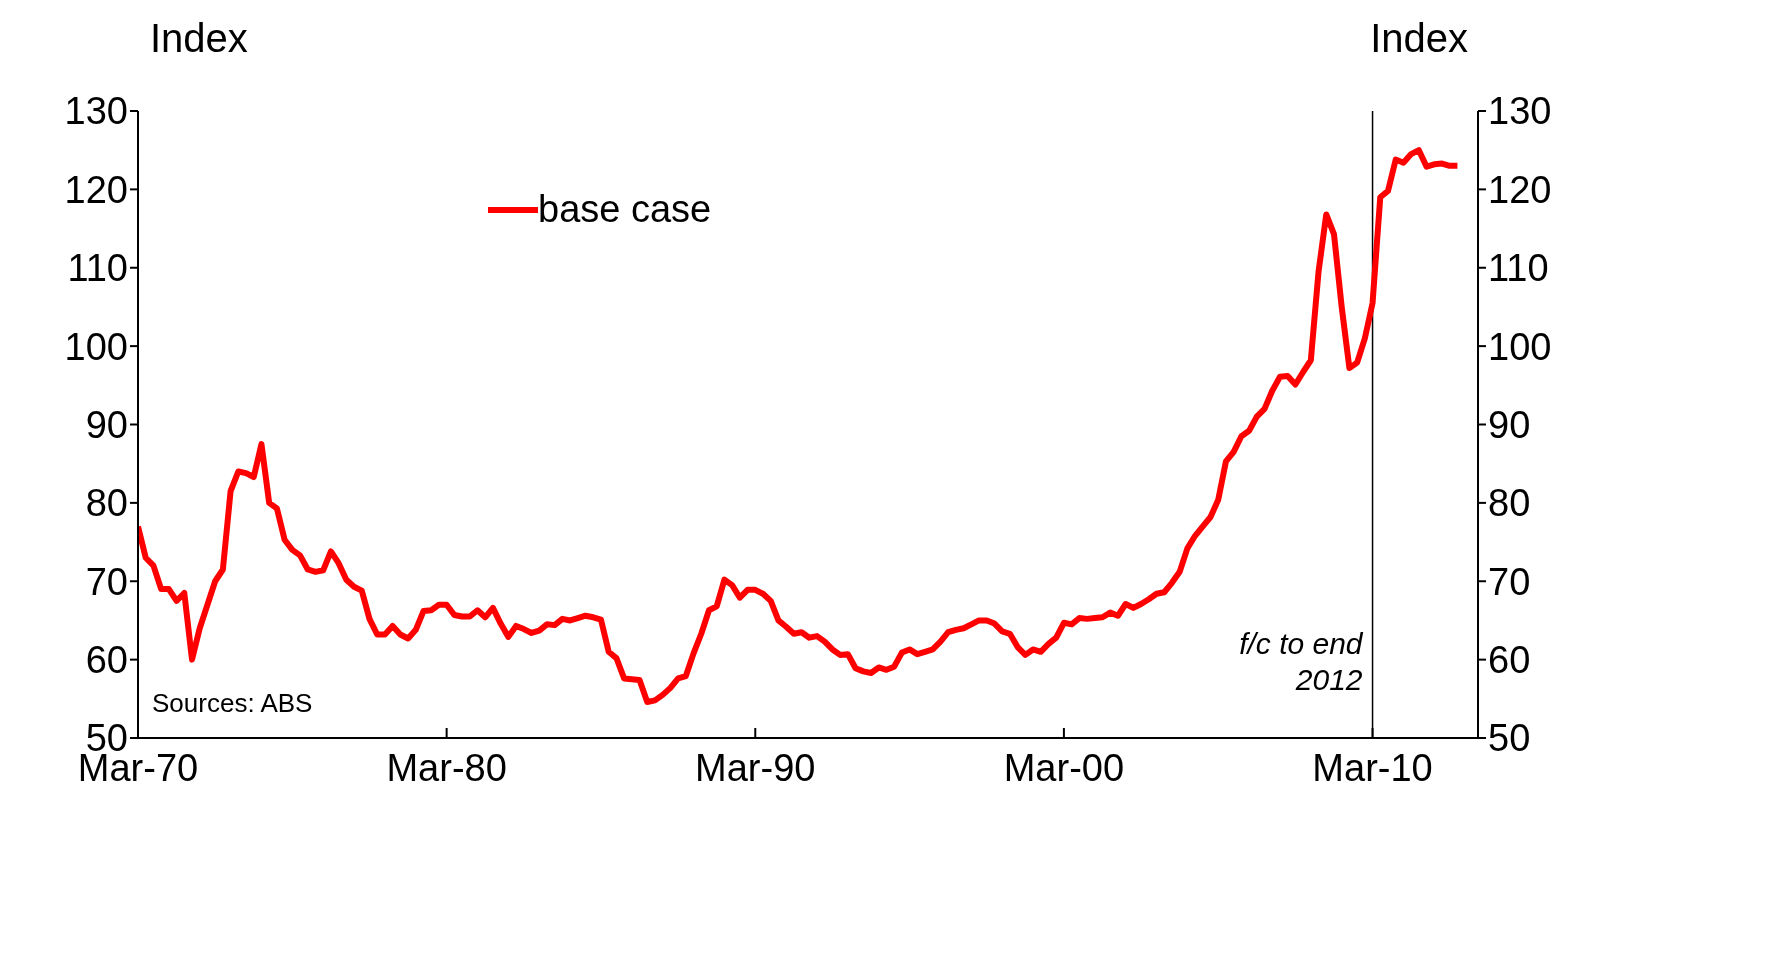 The height and width of the screenshot is (953, 1779). Describe the element at coordinates (1509, 424) in the screenshot. I see `y2-tick-label: 90` at that location.